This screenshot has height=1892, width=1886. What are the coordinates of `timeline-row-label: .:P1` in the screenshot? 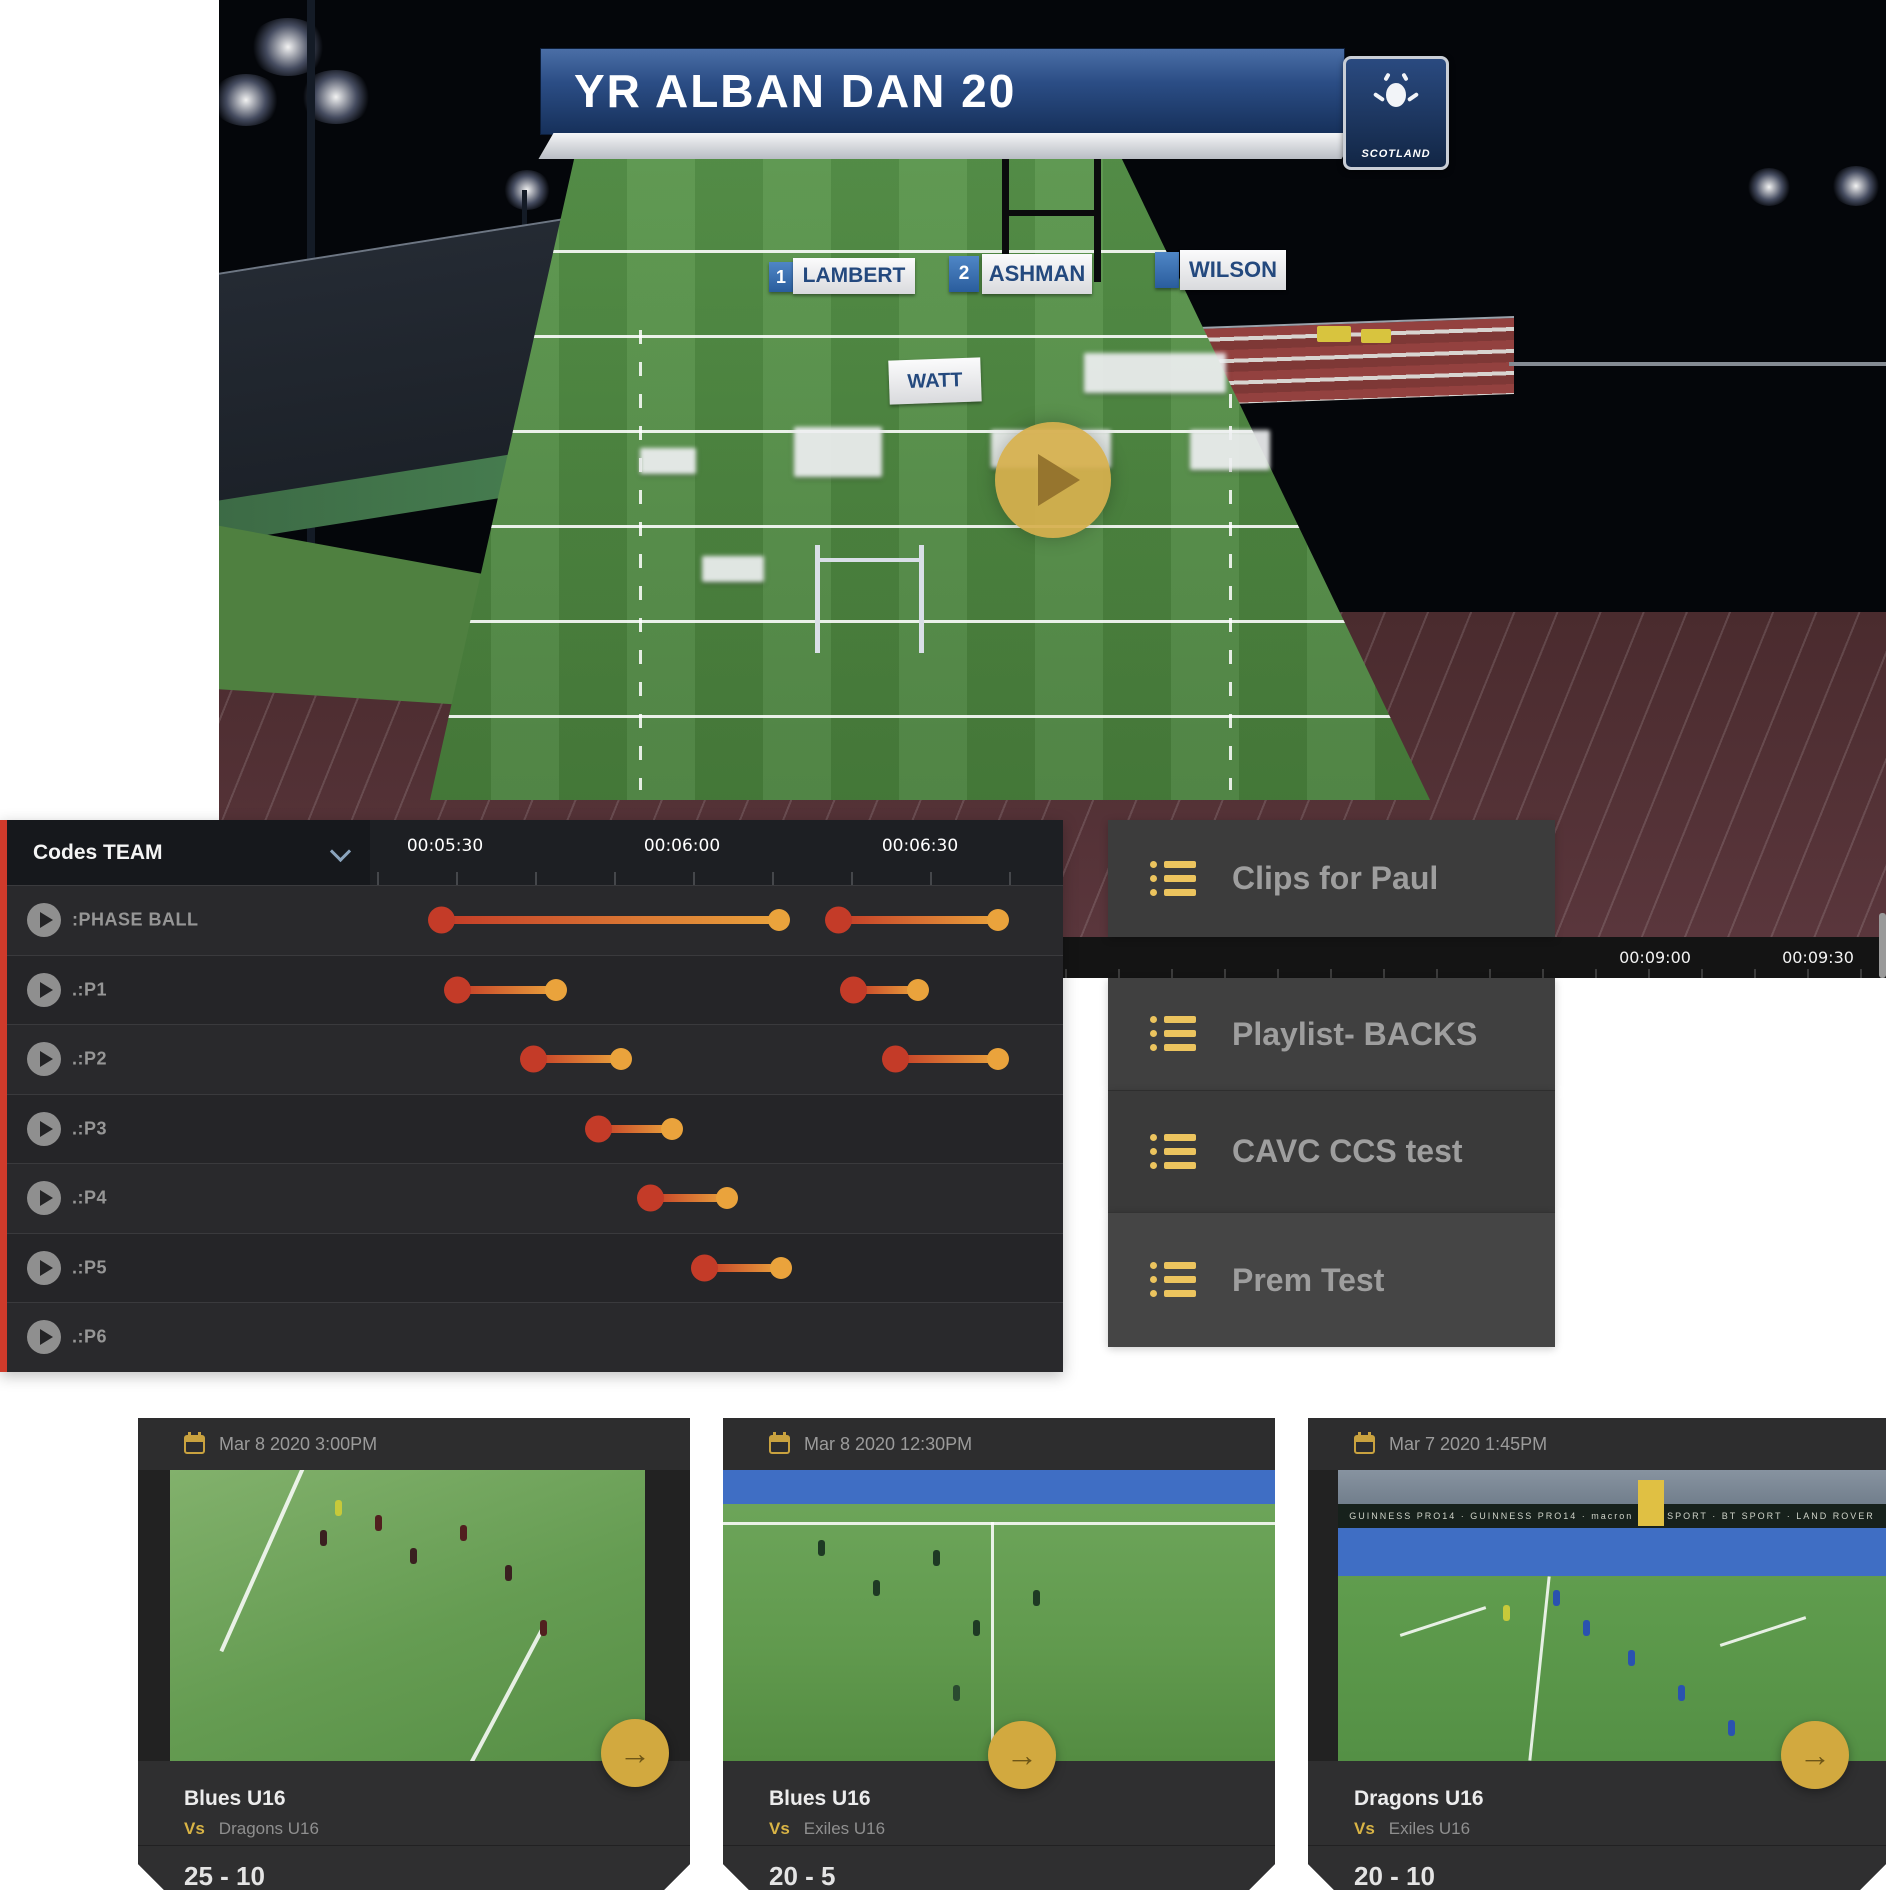 It's located at (90, 989).